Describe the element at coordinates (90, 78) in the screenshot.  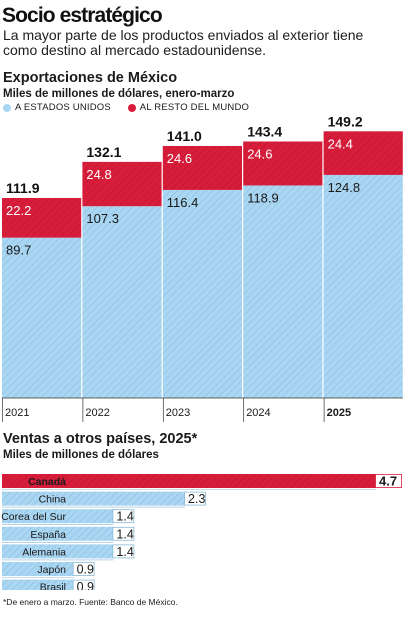
I see `exports-chart-title: Exportaciones de México` at that location.